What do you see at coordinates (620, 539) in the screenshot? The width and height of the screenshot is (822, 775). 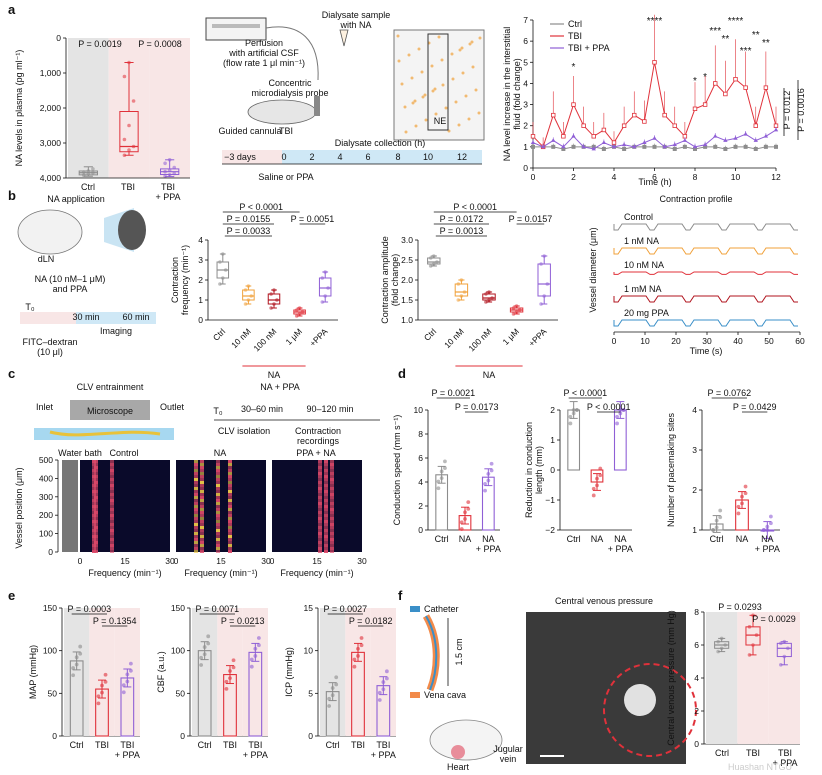 I see `reduction-cat-label-line: NA` at bounding box center [620, 539].